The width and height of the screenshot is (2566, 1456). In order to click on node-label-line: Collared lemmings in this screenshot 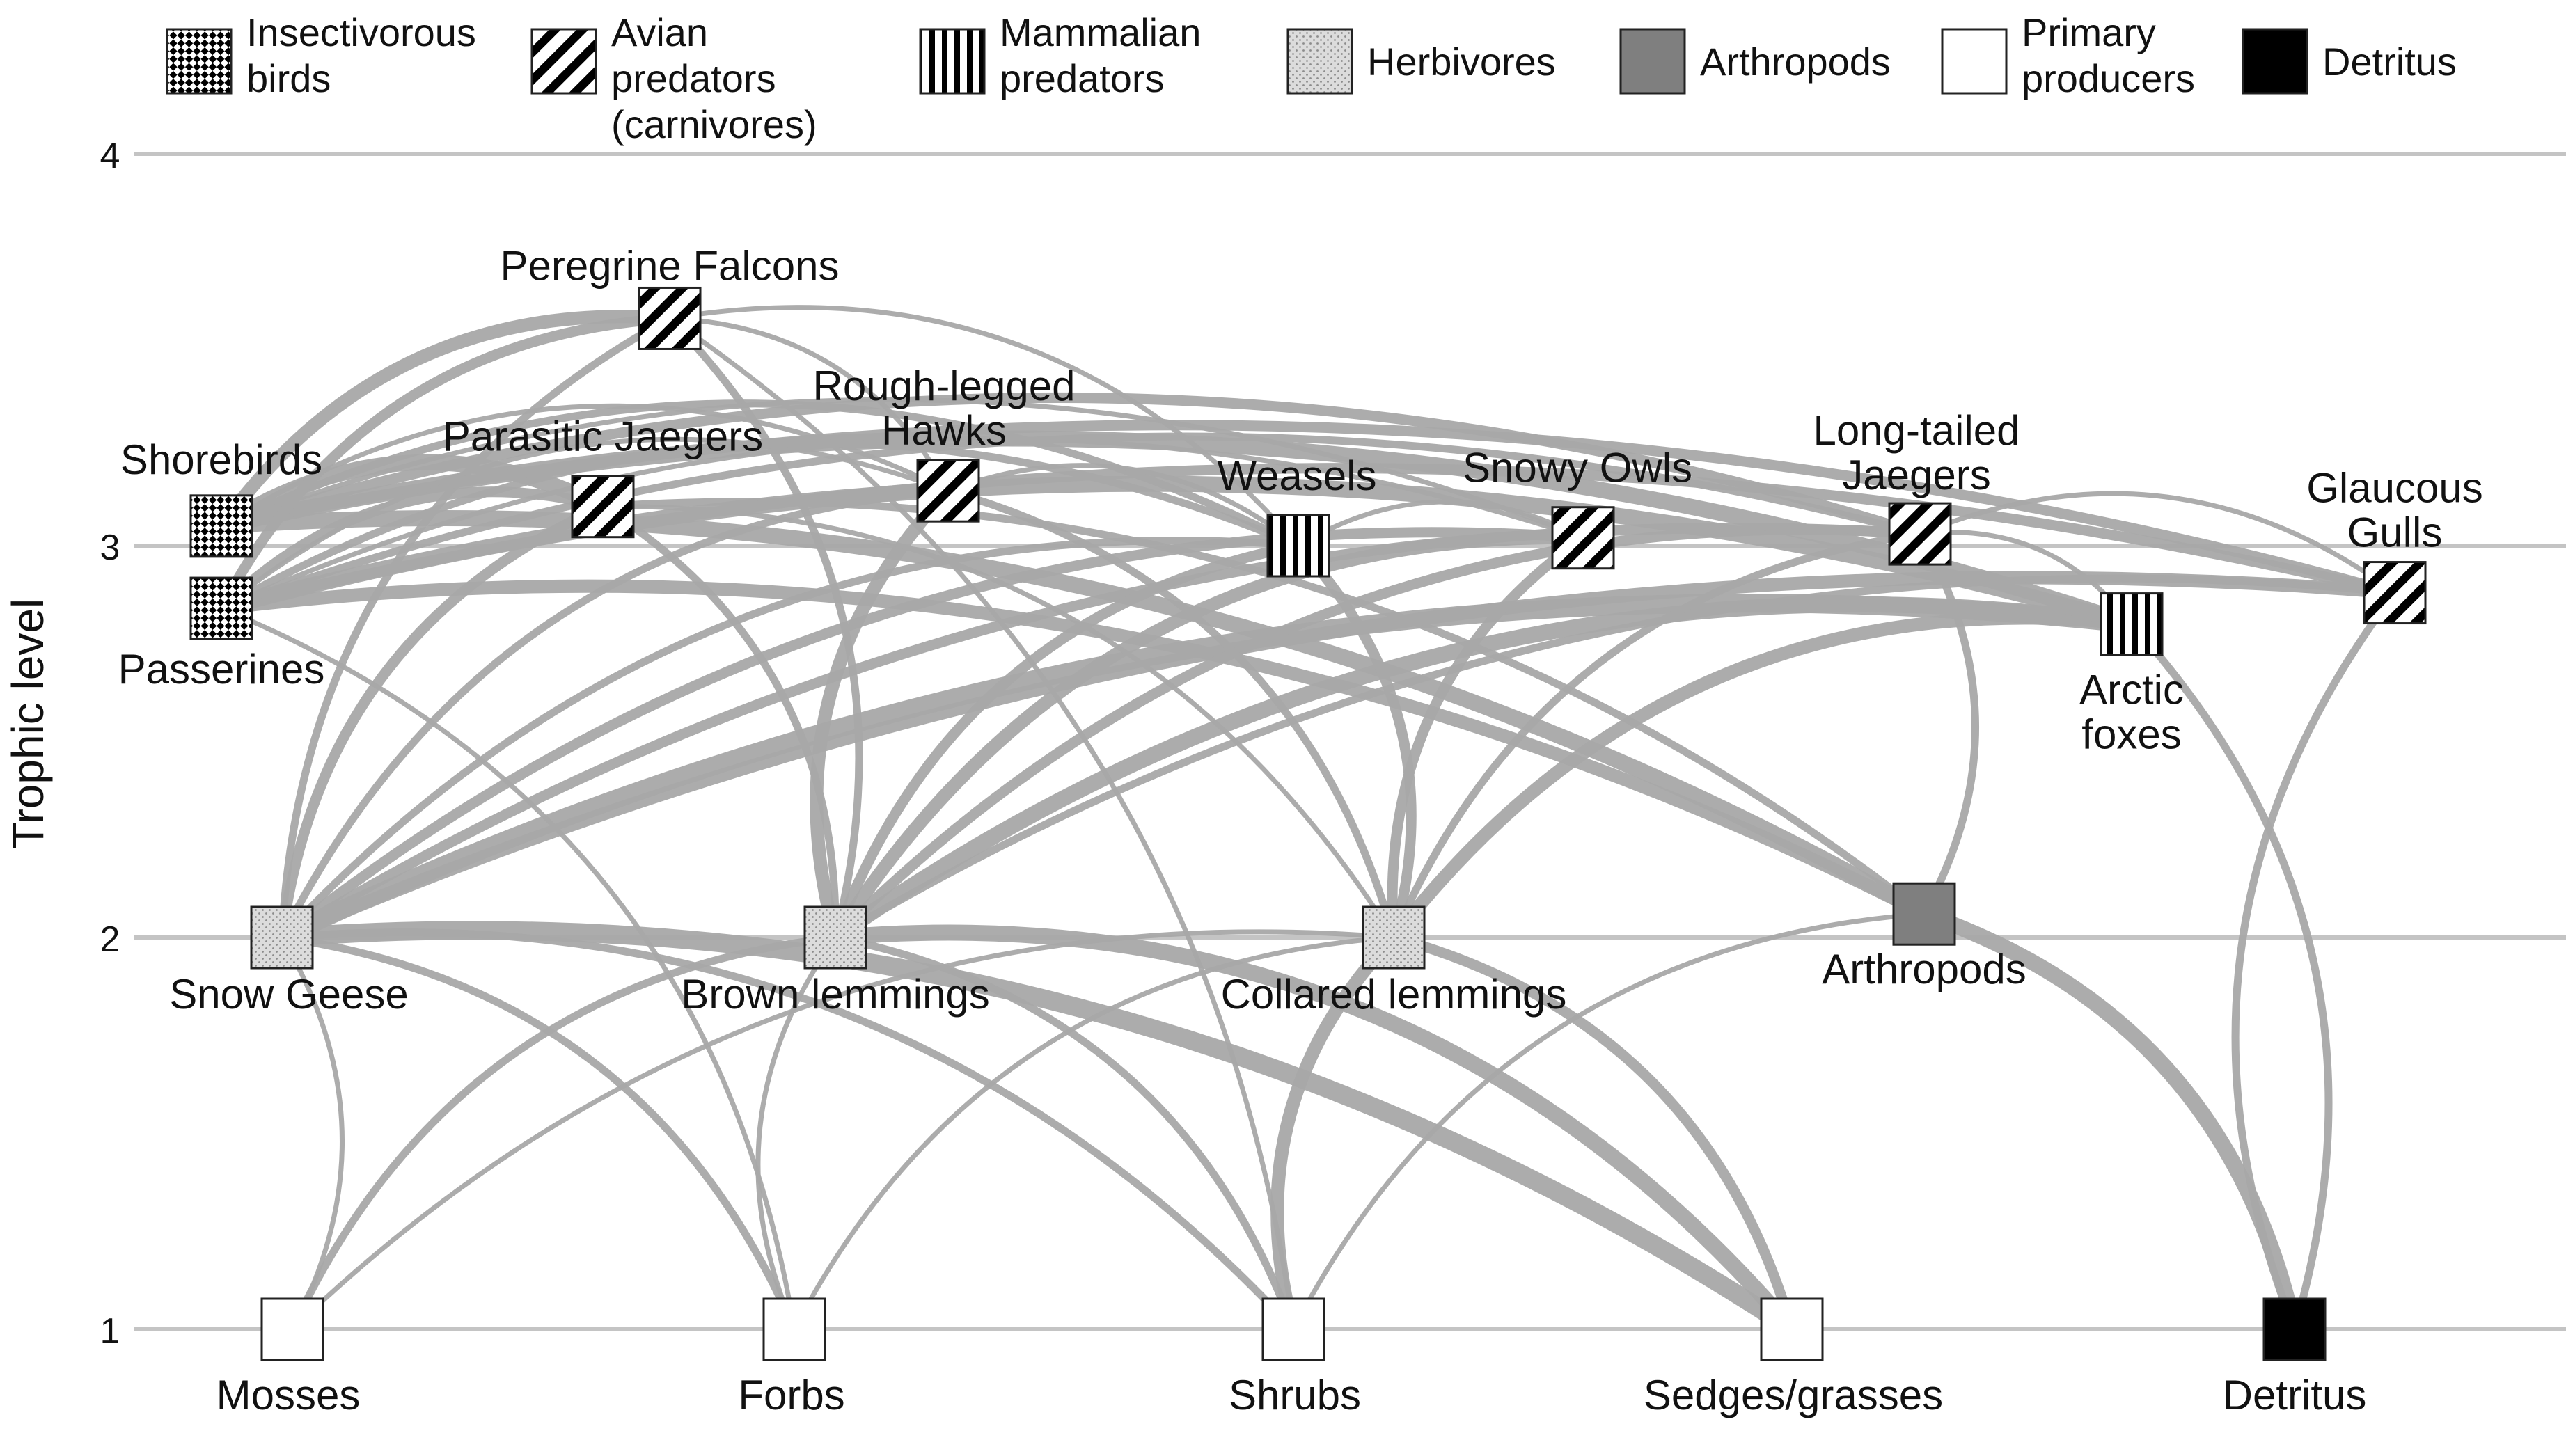, I will do `click(1394, 994)`.